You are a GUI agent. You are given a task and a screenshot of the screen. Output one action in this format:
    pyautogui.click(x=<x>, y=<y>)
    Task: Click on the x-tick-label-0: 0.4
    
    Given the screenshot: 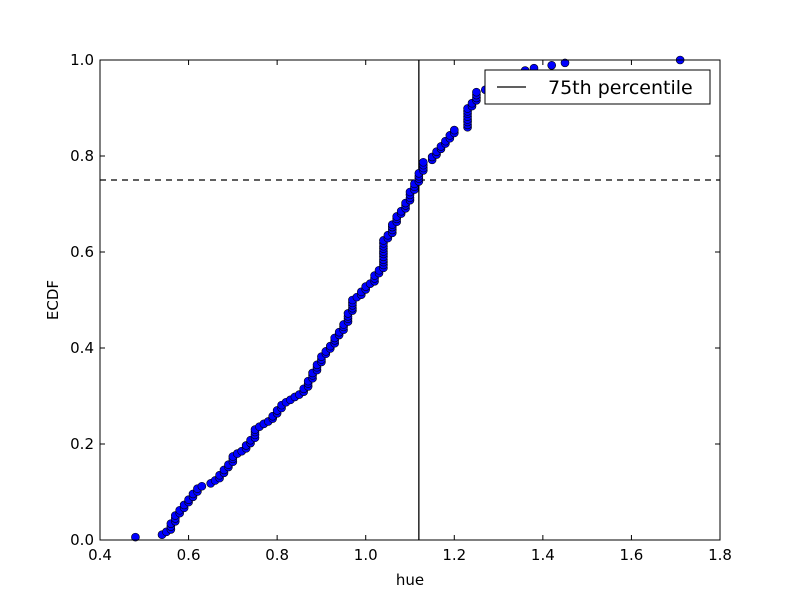 What is the action you would take?
    pyautogui.click(x=100, y=555)
    